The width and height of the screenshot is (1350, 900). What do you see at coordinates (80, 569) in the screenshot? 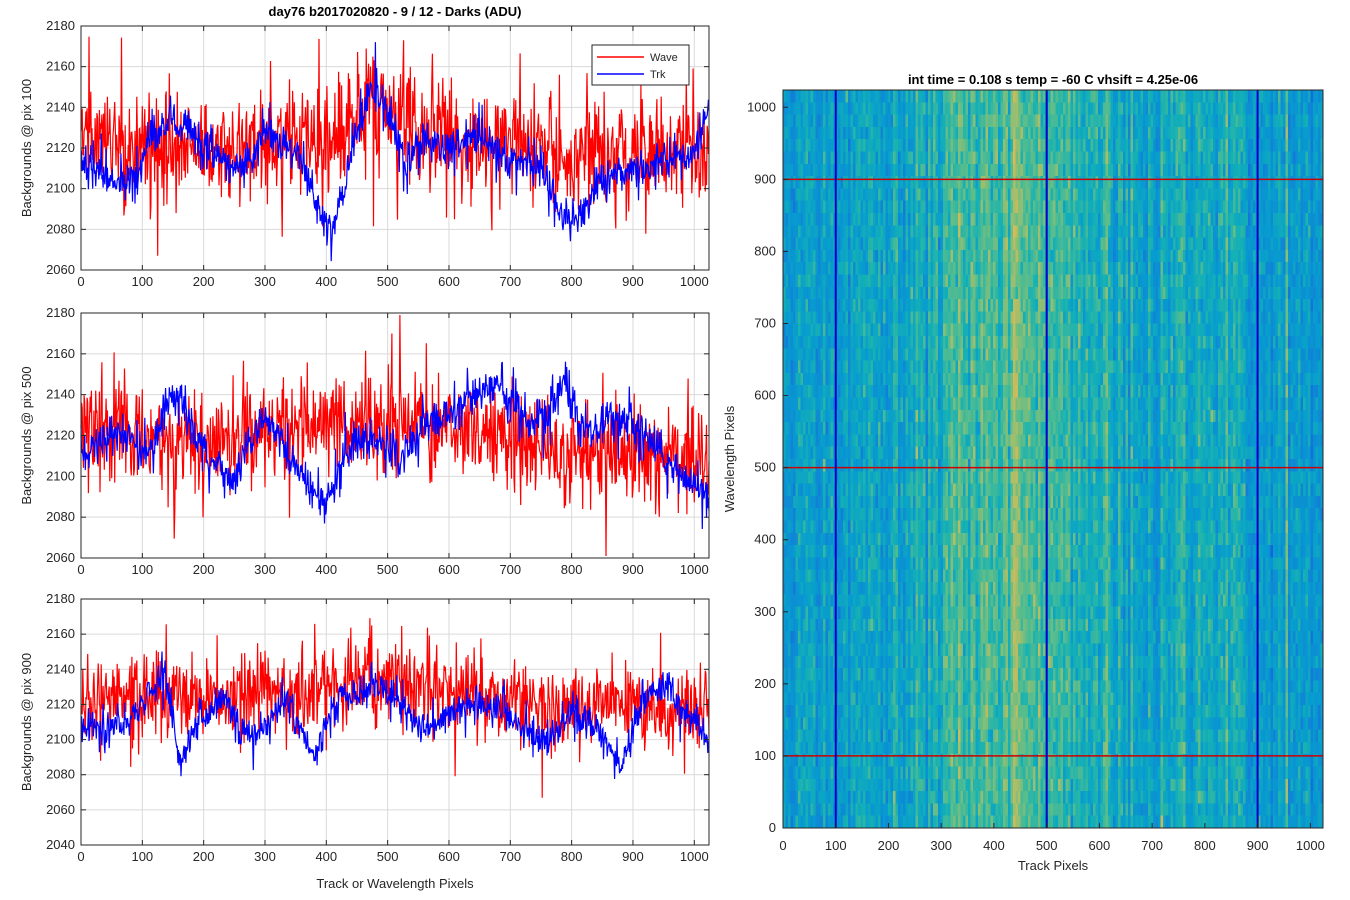
I see `x-tick-label: 0` at bounding box center [80, 569].